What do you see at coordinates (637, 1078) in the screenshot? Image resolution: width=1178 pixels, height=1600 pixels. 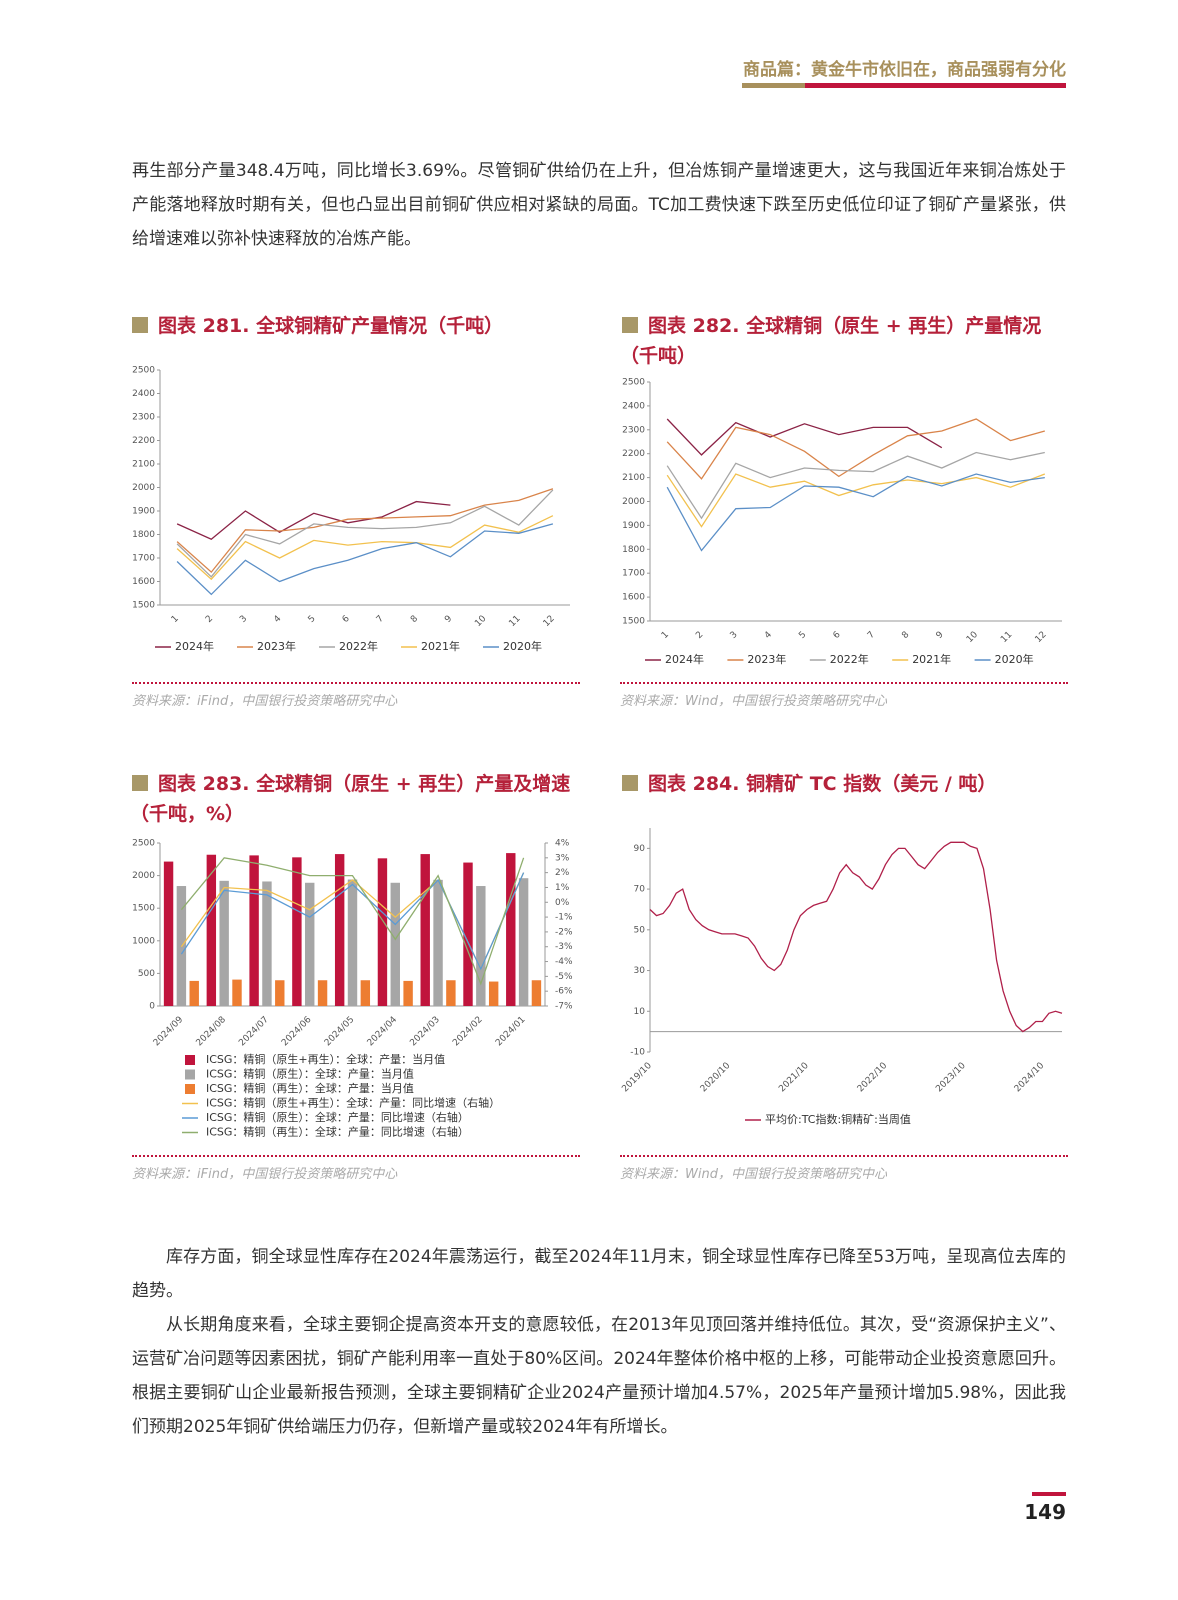 I see `x-tick-label: 2019/10` at bounding box center [637, 1078].